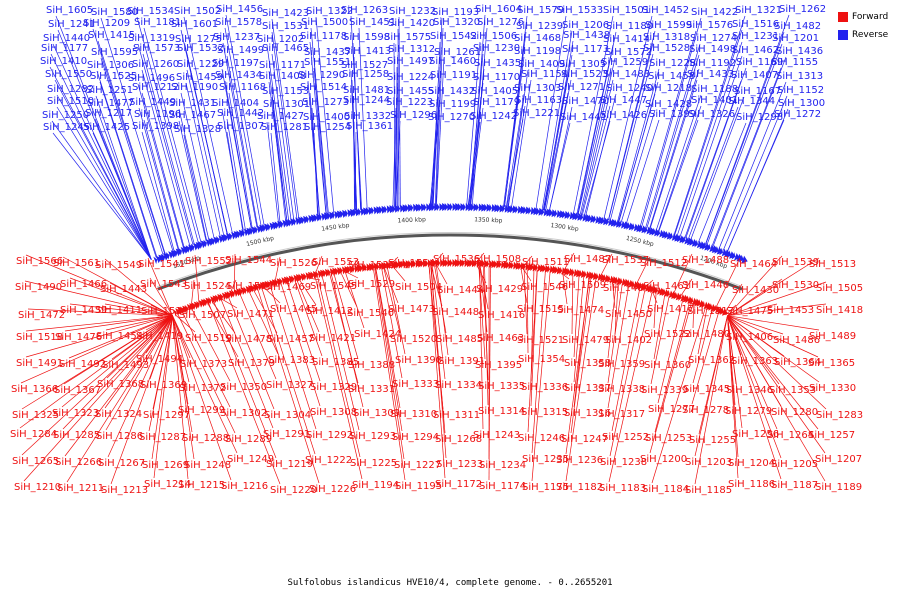 Image resolution: width=900 pixels, height=600 pixels. I want to click on gene-label: SiH_1189, so click(838, 487).